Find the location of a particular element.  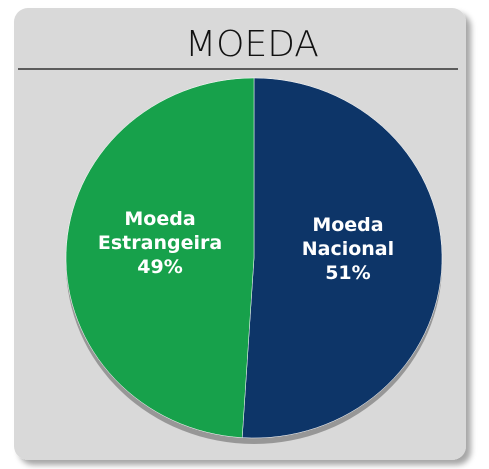

slice-label: Moeda Nacional 51% is located at coordinates (348, 249).